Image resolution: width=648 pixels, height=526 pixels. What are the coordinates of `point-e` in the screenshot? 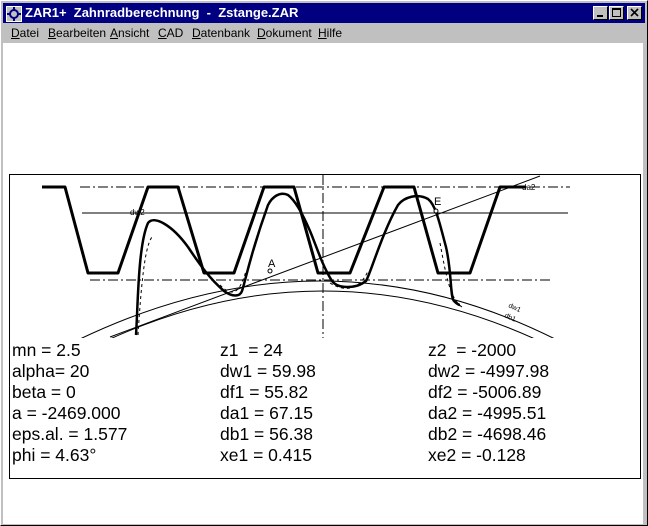 It's located at (436, 211).